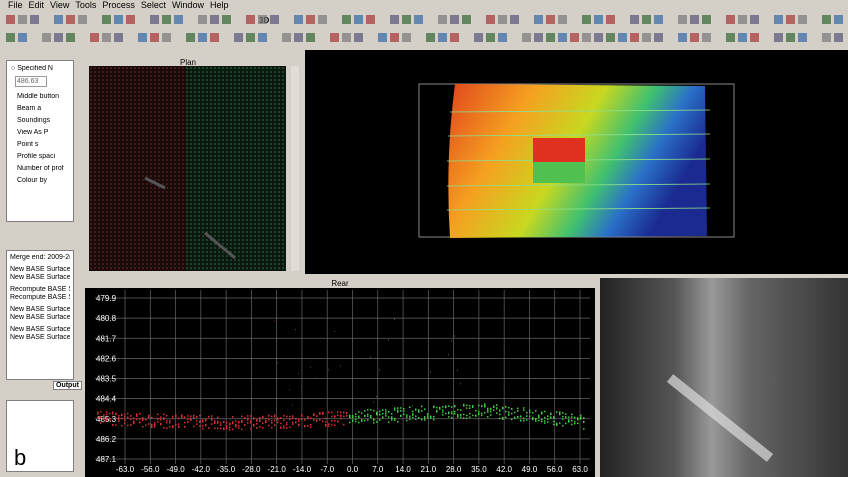 This screenshot has width=848, height=477. Describe the element at coordinates (67, 385) in the screenshot. I see `output-tab: Output` at that location.